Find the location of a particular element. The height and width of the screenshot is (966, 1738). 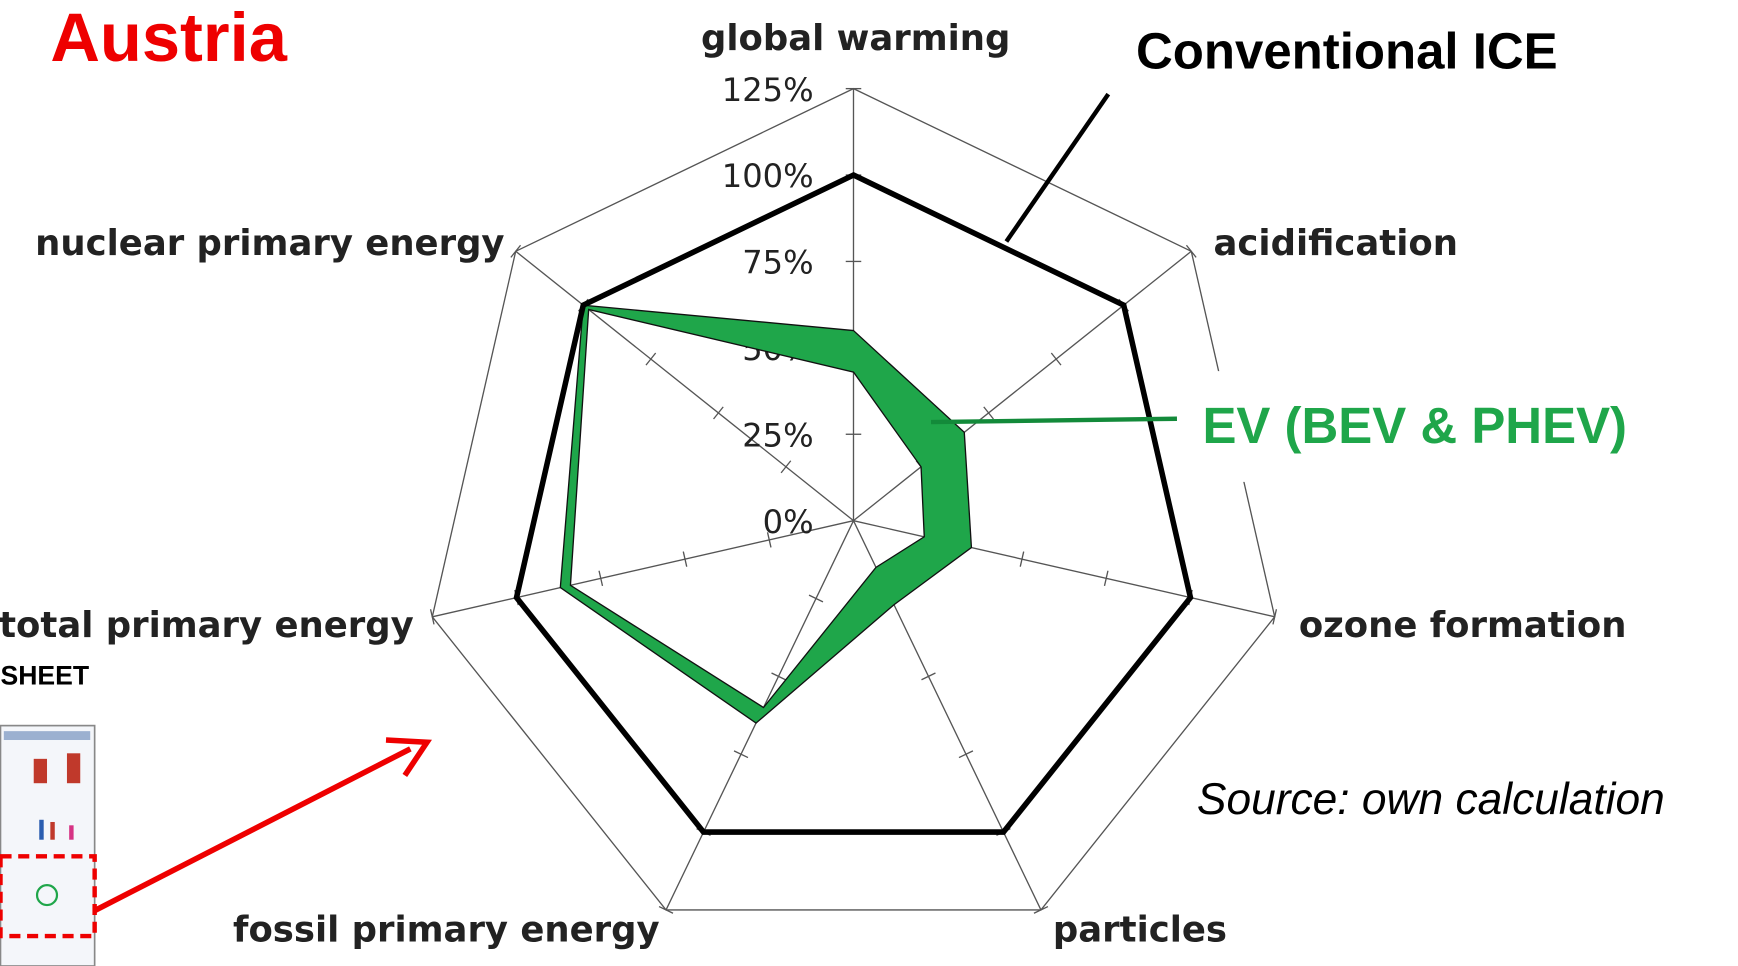

category-label: total primary energy is located at coordinates (207, 625).